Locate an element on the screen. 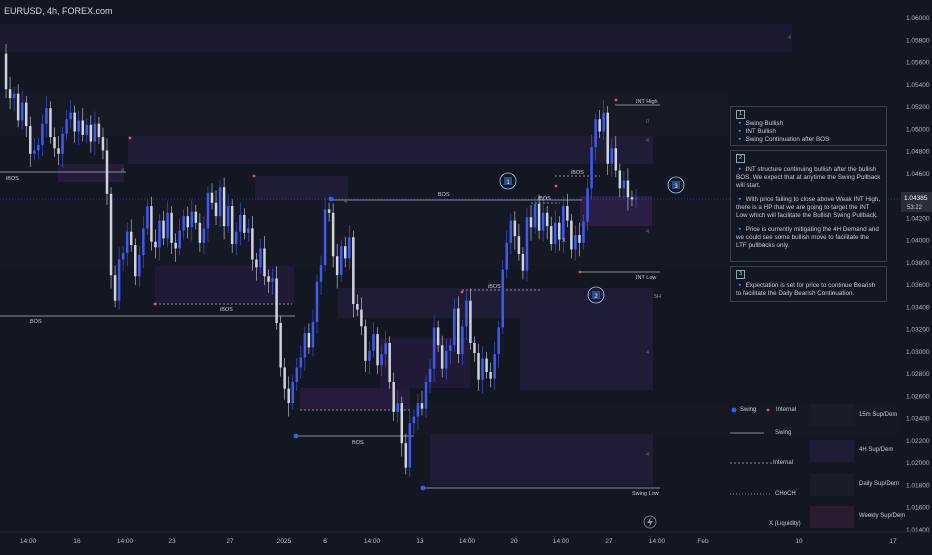 Image resolution: width=932 pixels, height=555 pixels. weekly-zone is located at coordinates (396, 38).